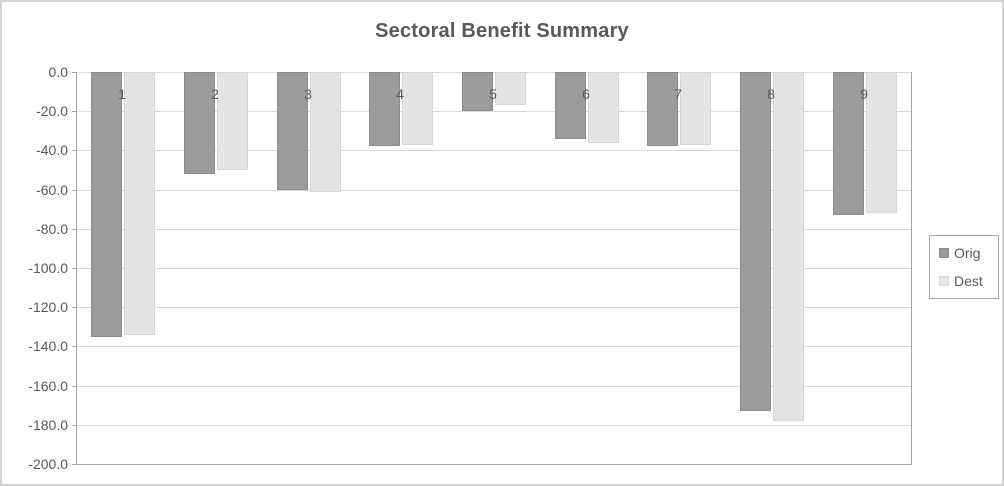 Image resolution: width=1004 pixels, height=486 pixels. What do you see at coordinates (586, 94) in the screenshot?
I see `category-label-6: 6` at bounding box center [586, 94].